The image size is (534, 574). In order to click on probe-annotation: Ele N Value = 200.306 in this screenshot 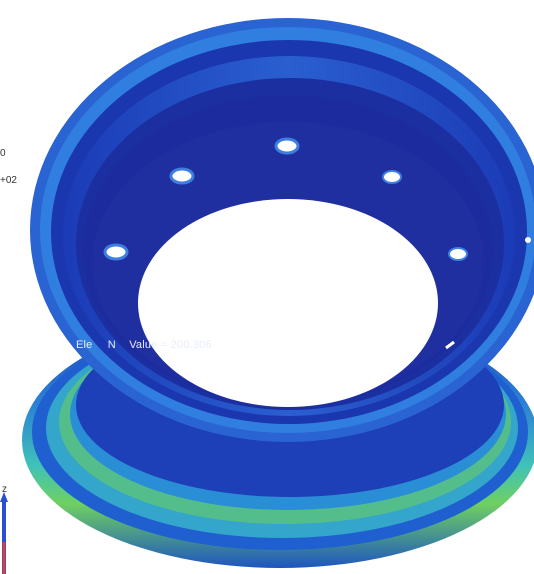, I will do `click(144, 345)`.